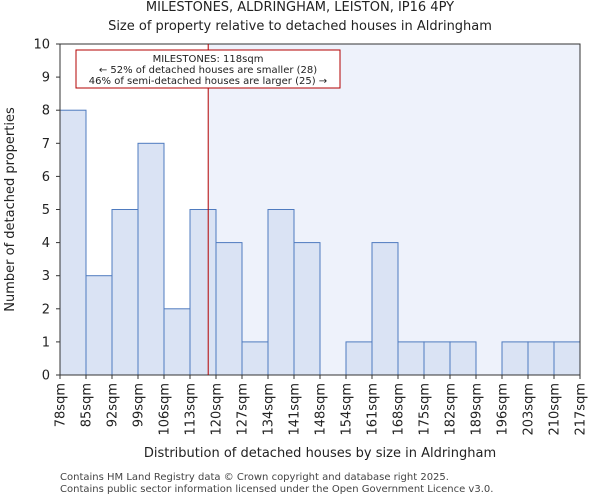 Image resolution: width=600 pixels, height=500 pixels. I want to click on y-tick-label: 6, so click(46, 177).